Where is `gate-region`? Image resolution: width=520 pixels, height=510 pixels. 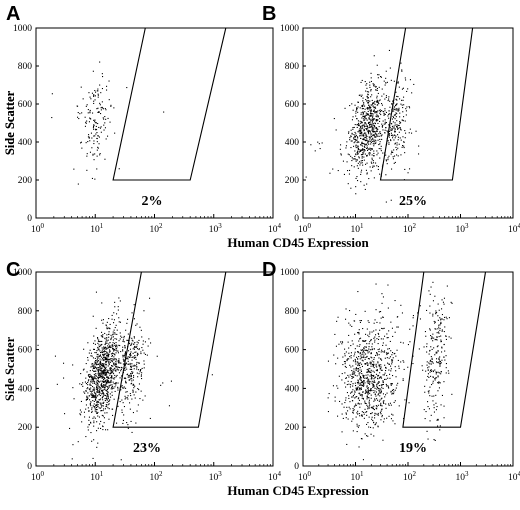
gate-region is located at coordinates (426, 104).